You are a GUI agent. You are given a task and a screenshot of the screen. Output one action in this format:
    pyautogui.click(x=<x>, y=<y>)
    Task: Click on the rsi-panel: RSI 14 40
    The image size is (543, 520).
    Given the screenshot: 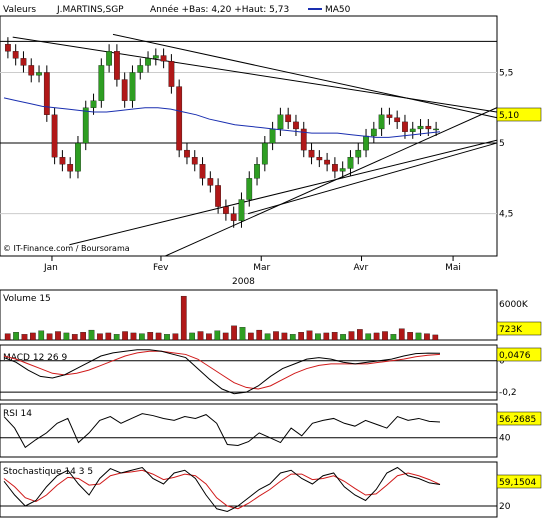 What is the action you would take?
    pyautogui.click(x=255, y=430)
    